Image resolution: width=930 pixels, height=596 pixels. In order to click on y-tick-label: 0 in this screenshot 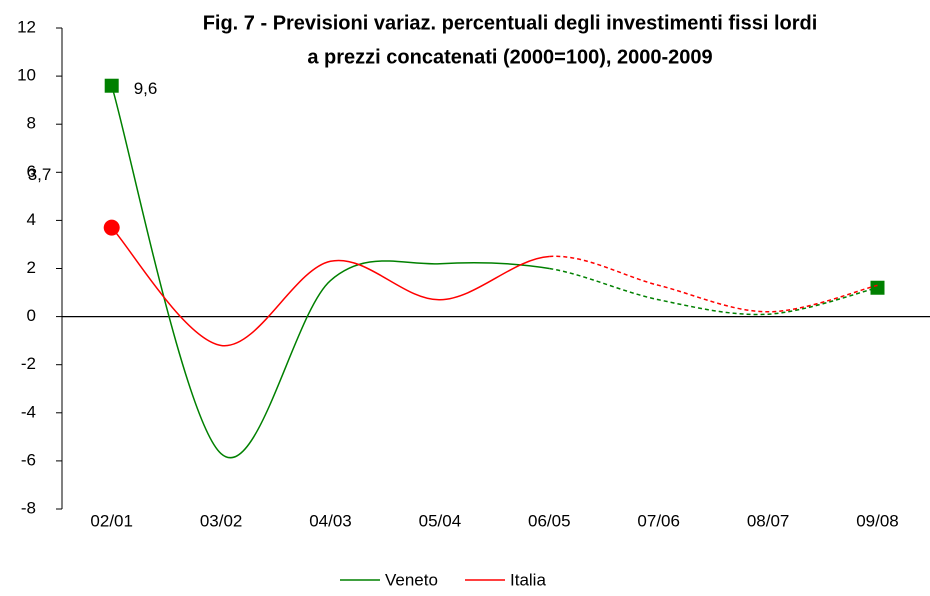, I will do `click(31, 315)`.